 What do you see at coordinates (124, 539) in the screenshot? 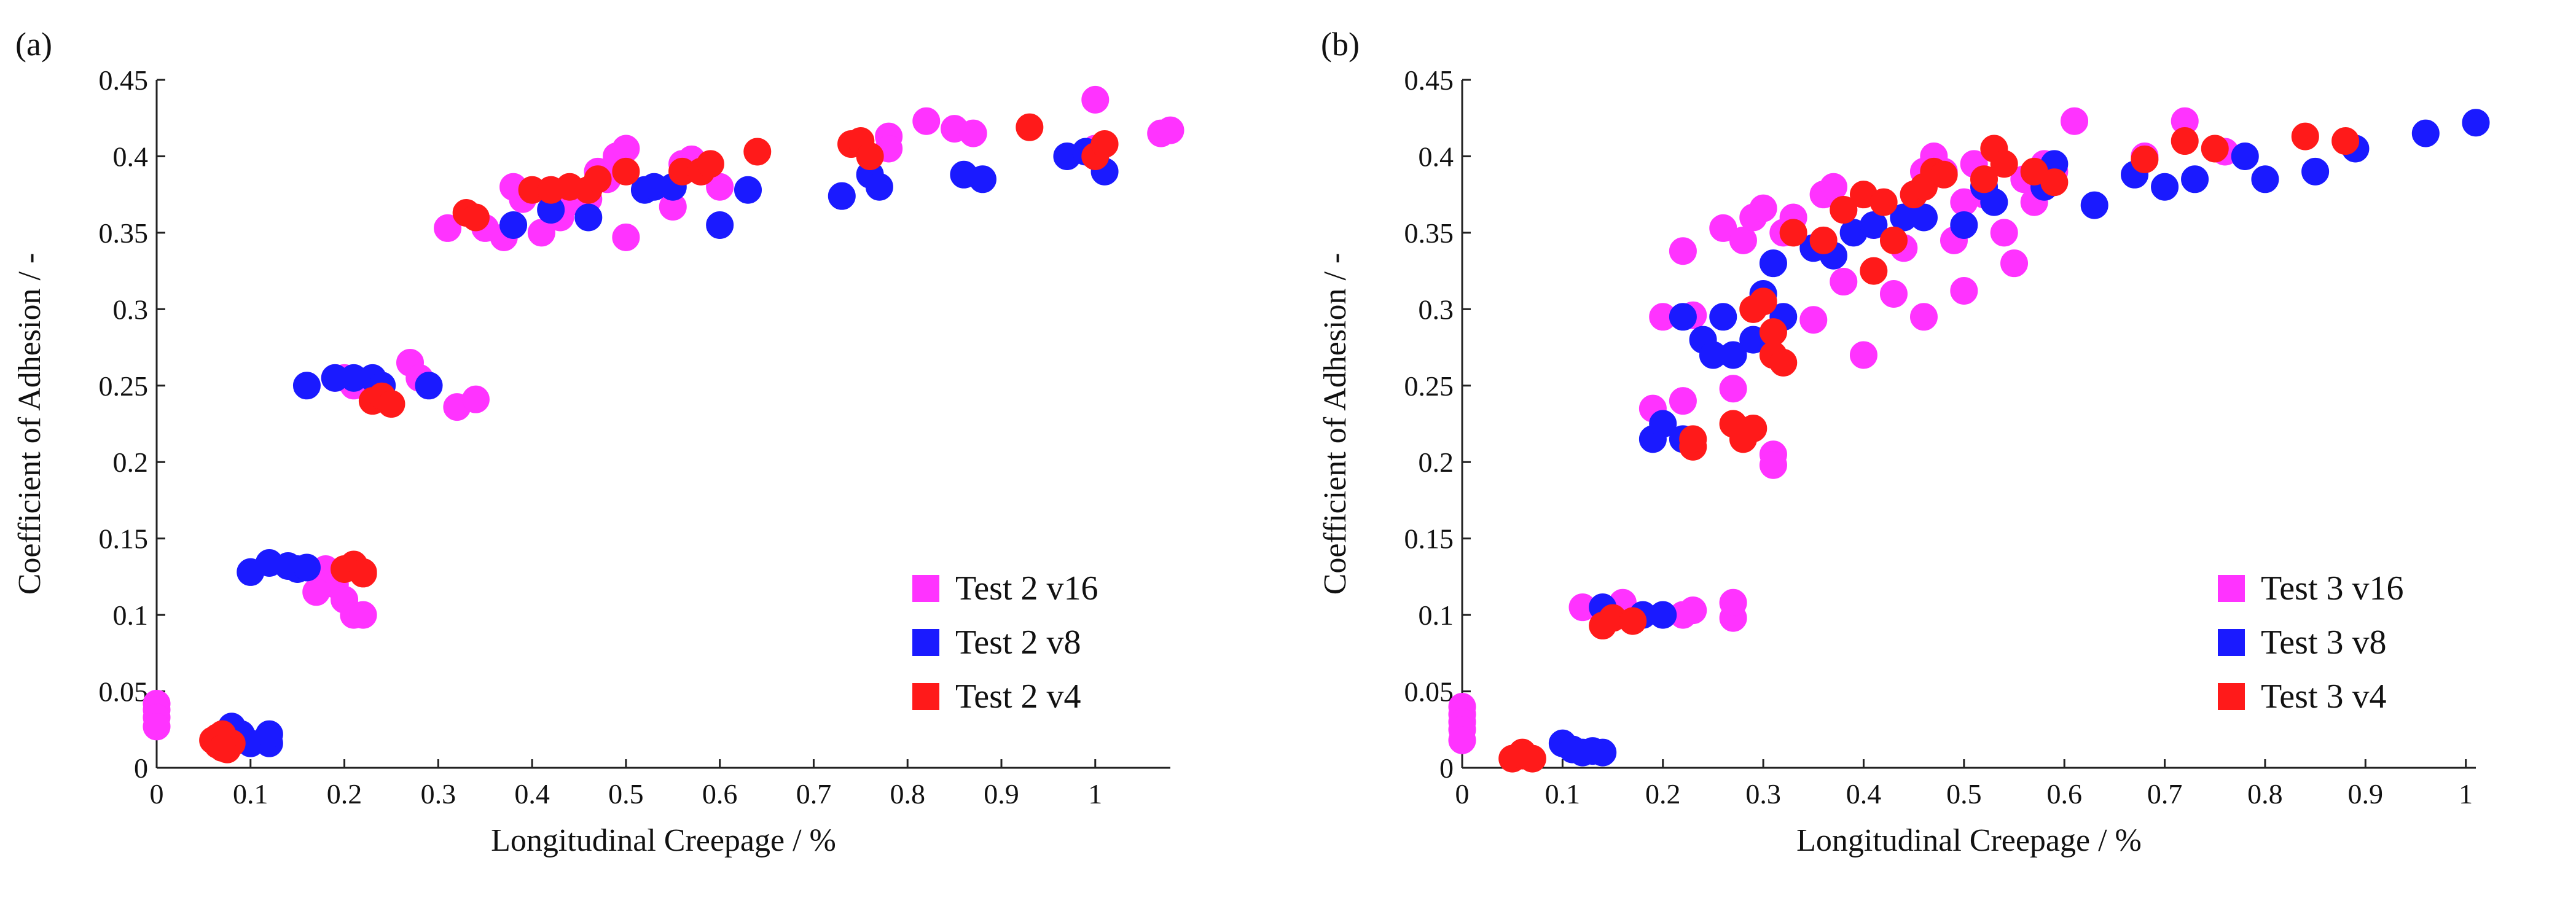
I see `y-tick-label: 0.15` at bounding box center [124, 539].